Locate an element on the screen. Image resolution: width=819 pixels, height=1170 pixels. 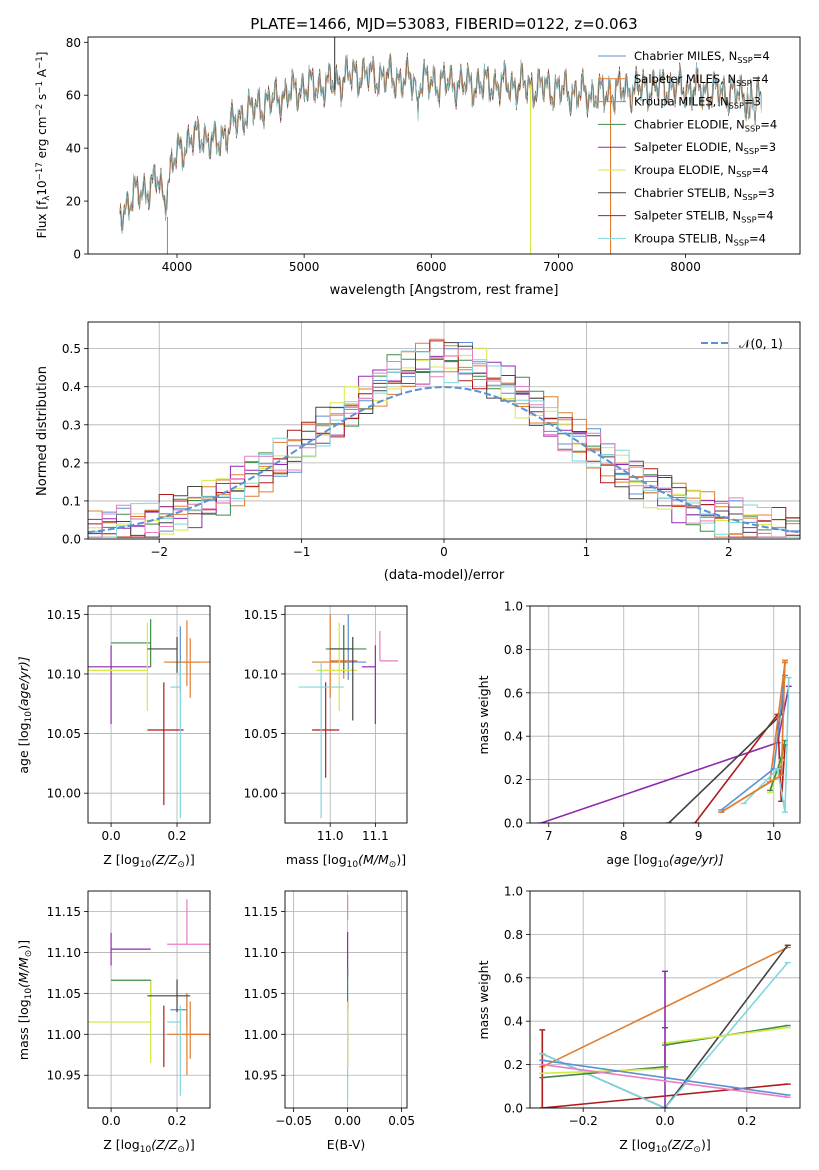
axes-age_vs_mass: 11.0 11.1 10.00 10.05 10.10 10.15 is located at coordinates (326, 724).